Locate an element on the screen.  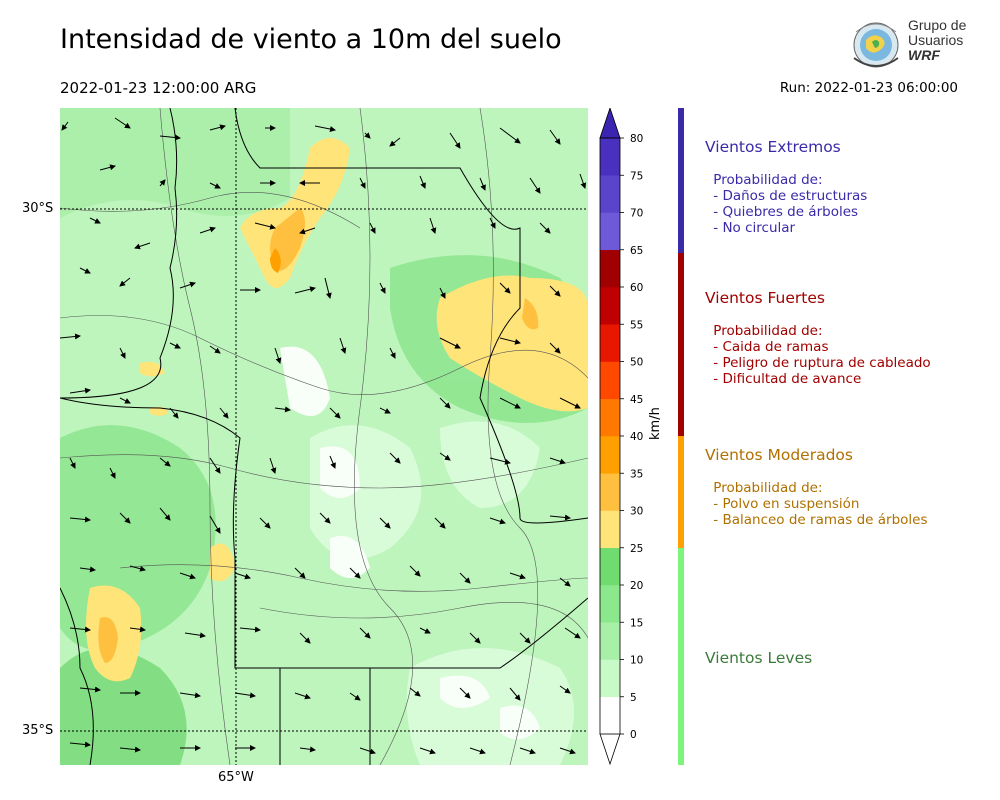
colorbar-unit: km/h is located at coordinates (655, 423).